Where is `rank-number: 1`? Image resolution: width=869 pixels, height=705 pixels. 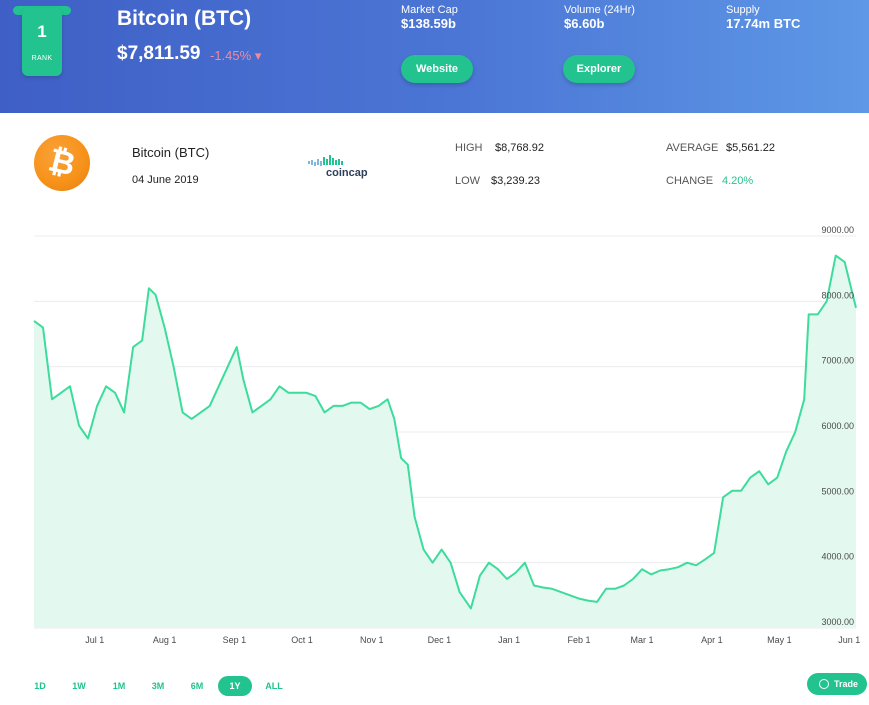
rank-number: 1 is located at coordinates (42, 31).